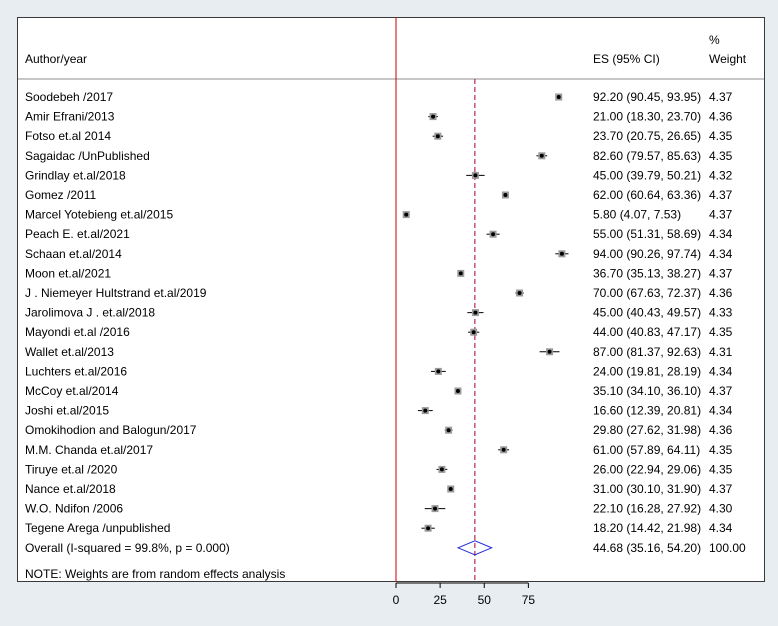  What do you see at coordinates (396, 600) in the screenshot?
I see `x-tick-label: 0` at bounding box center [396, 600].